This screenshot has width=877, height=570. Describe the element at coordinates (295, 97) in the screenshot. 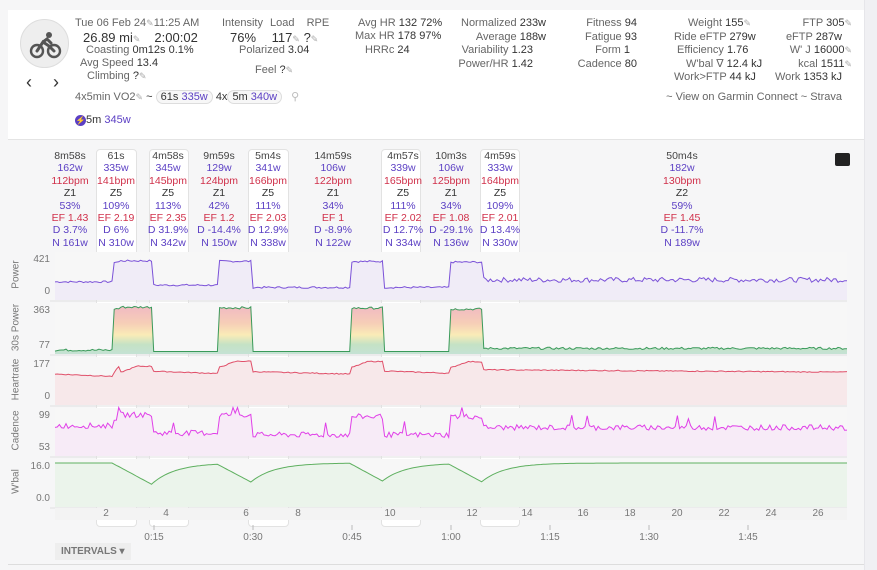

I see `search-icon: ⚲` at that location.